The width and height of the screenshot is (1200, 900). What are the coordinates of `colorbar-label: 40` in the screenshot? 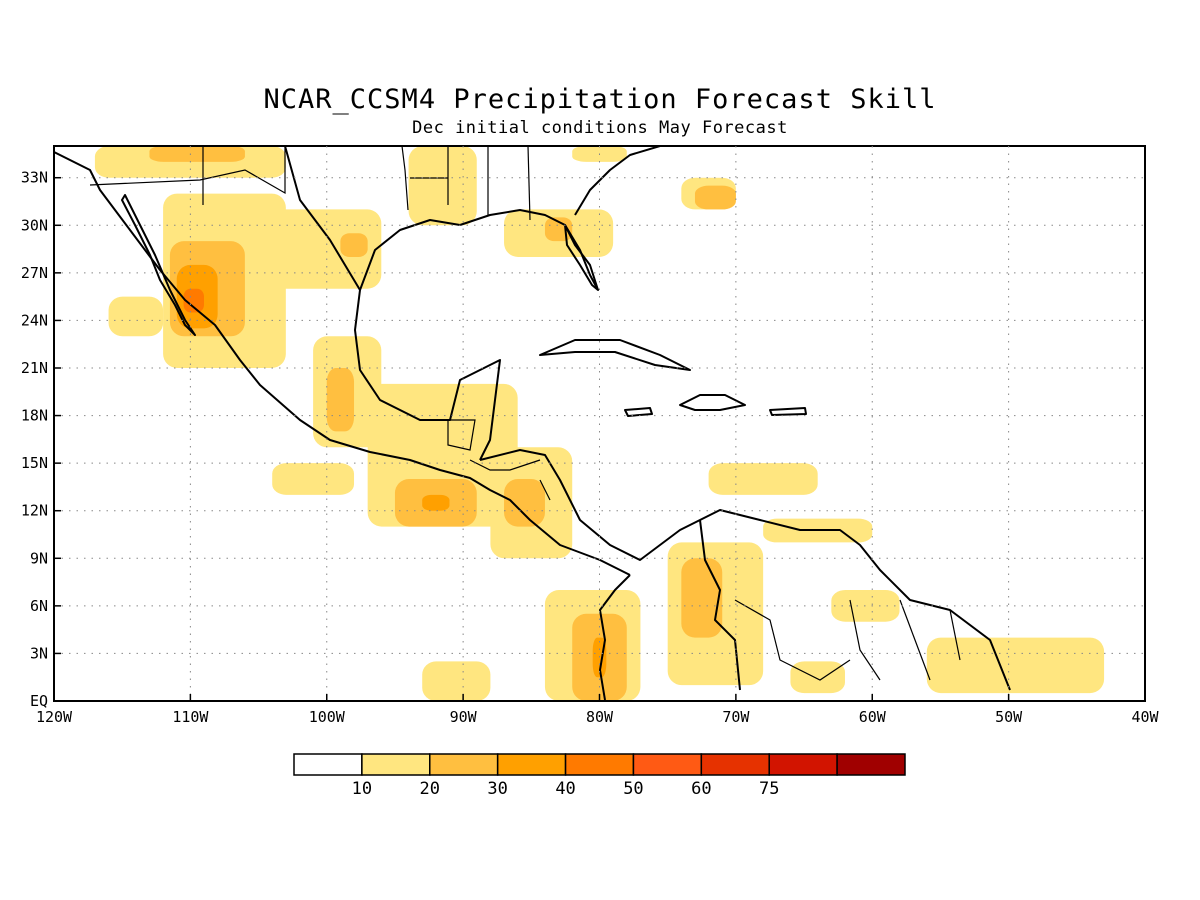 It's located at (565, 789).